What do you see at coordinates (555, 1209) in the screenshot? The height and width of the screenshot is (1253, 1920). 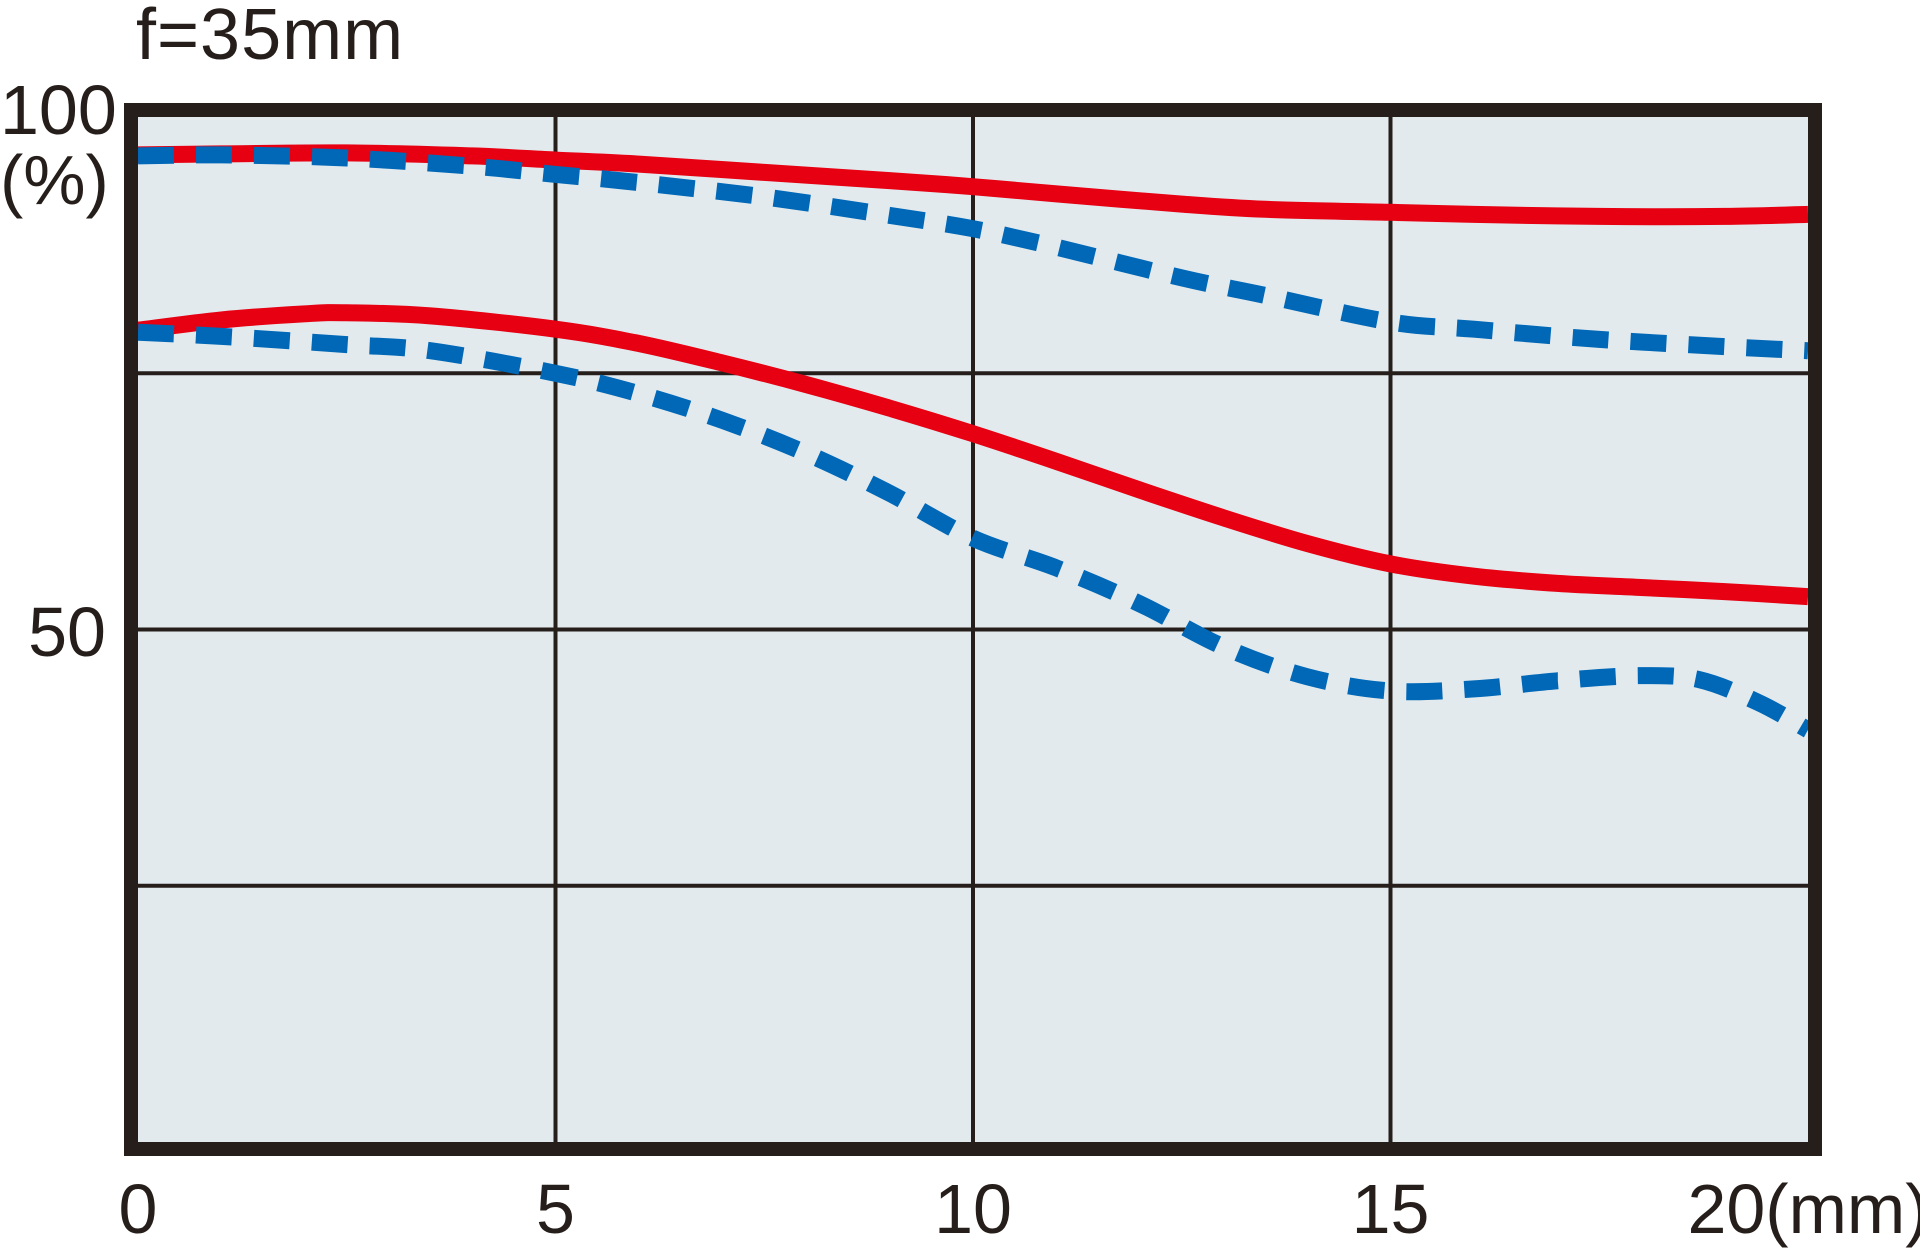 I see `x-axis-tick-5: 5` at bounding box center [555, 1209].